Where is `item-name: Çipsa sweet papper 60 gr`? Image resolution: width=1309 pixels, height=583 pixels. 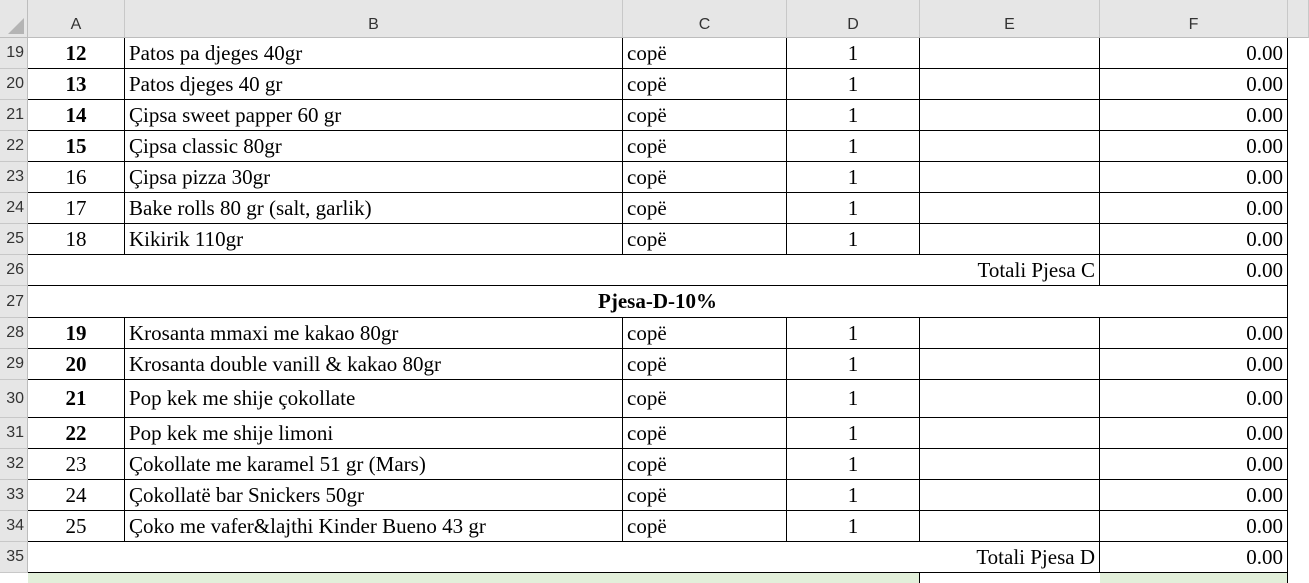
item-name: Çipsa sweet papper 60 gr is located at coordinates (374, 115).